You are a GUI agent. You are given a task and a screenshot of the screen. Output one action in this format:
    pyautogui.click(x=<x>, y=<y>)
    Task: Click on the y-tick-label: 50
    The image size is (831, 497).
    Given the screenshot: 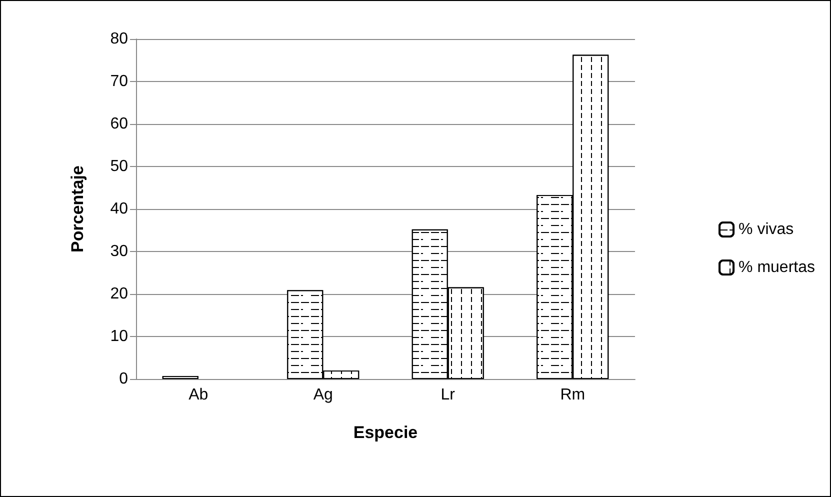 What is the action you would take?
    pyautogui.click(x=119, y=166)
    